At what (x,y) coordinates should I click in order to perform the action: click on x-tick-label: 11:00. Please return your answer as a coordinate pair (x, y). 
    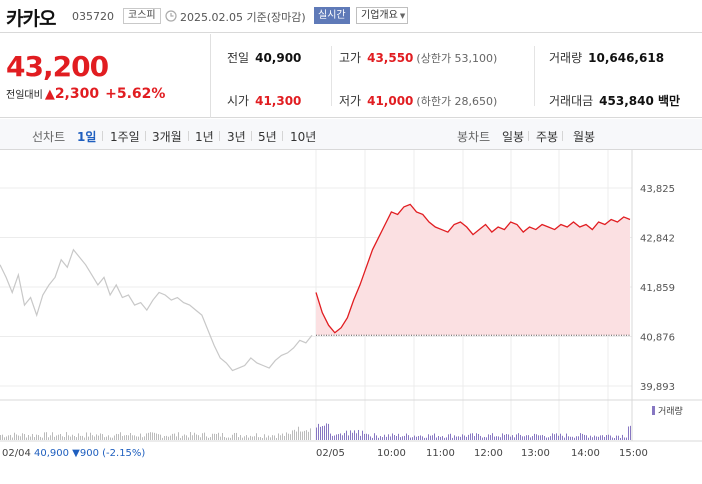
    Looking at the image, I should click on (440, 453).